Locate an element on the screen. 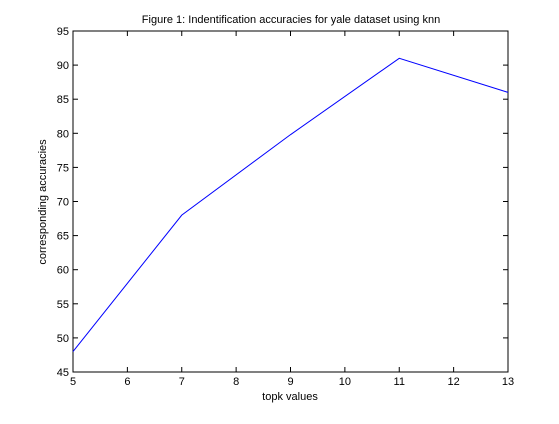 The image size is (559, 424). x-tick-label: 9 is located at coordinates (290, 382).